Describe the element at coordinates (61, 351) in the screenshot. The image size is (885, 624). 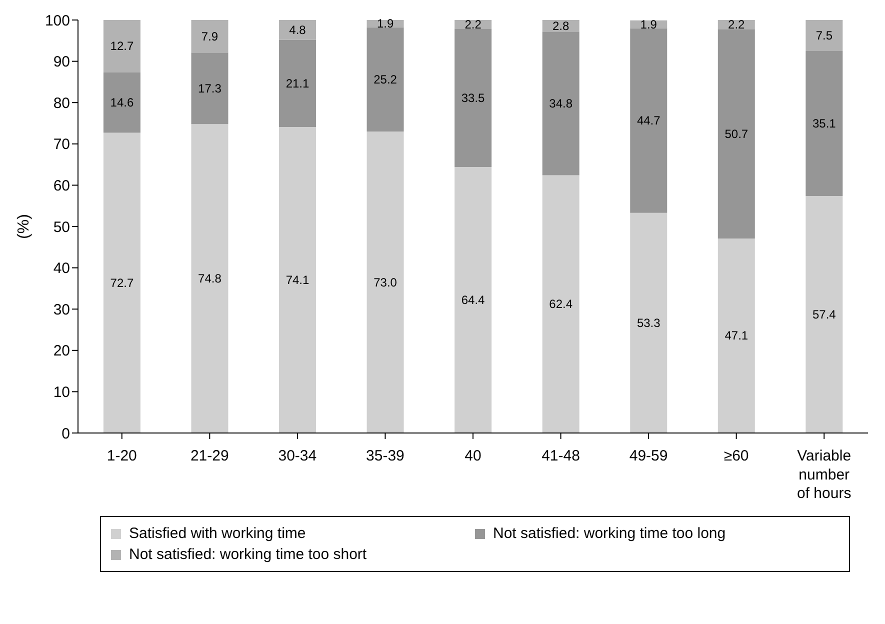
I see `y-tick-label: 20` at that location.